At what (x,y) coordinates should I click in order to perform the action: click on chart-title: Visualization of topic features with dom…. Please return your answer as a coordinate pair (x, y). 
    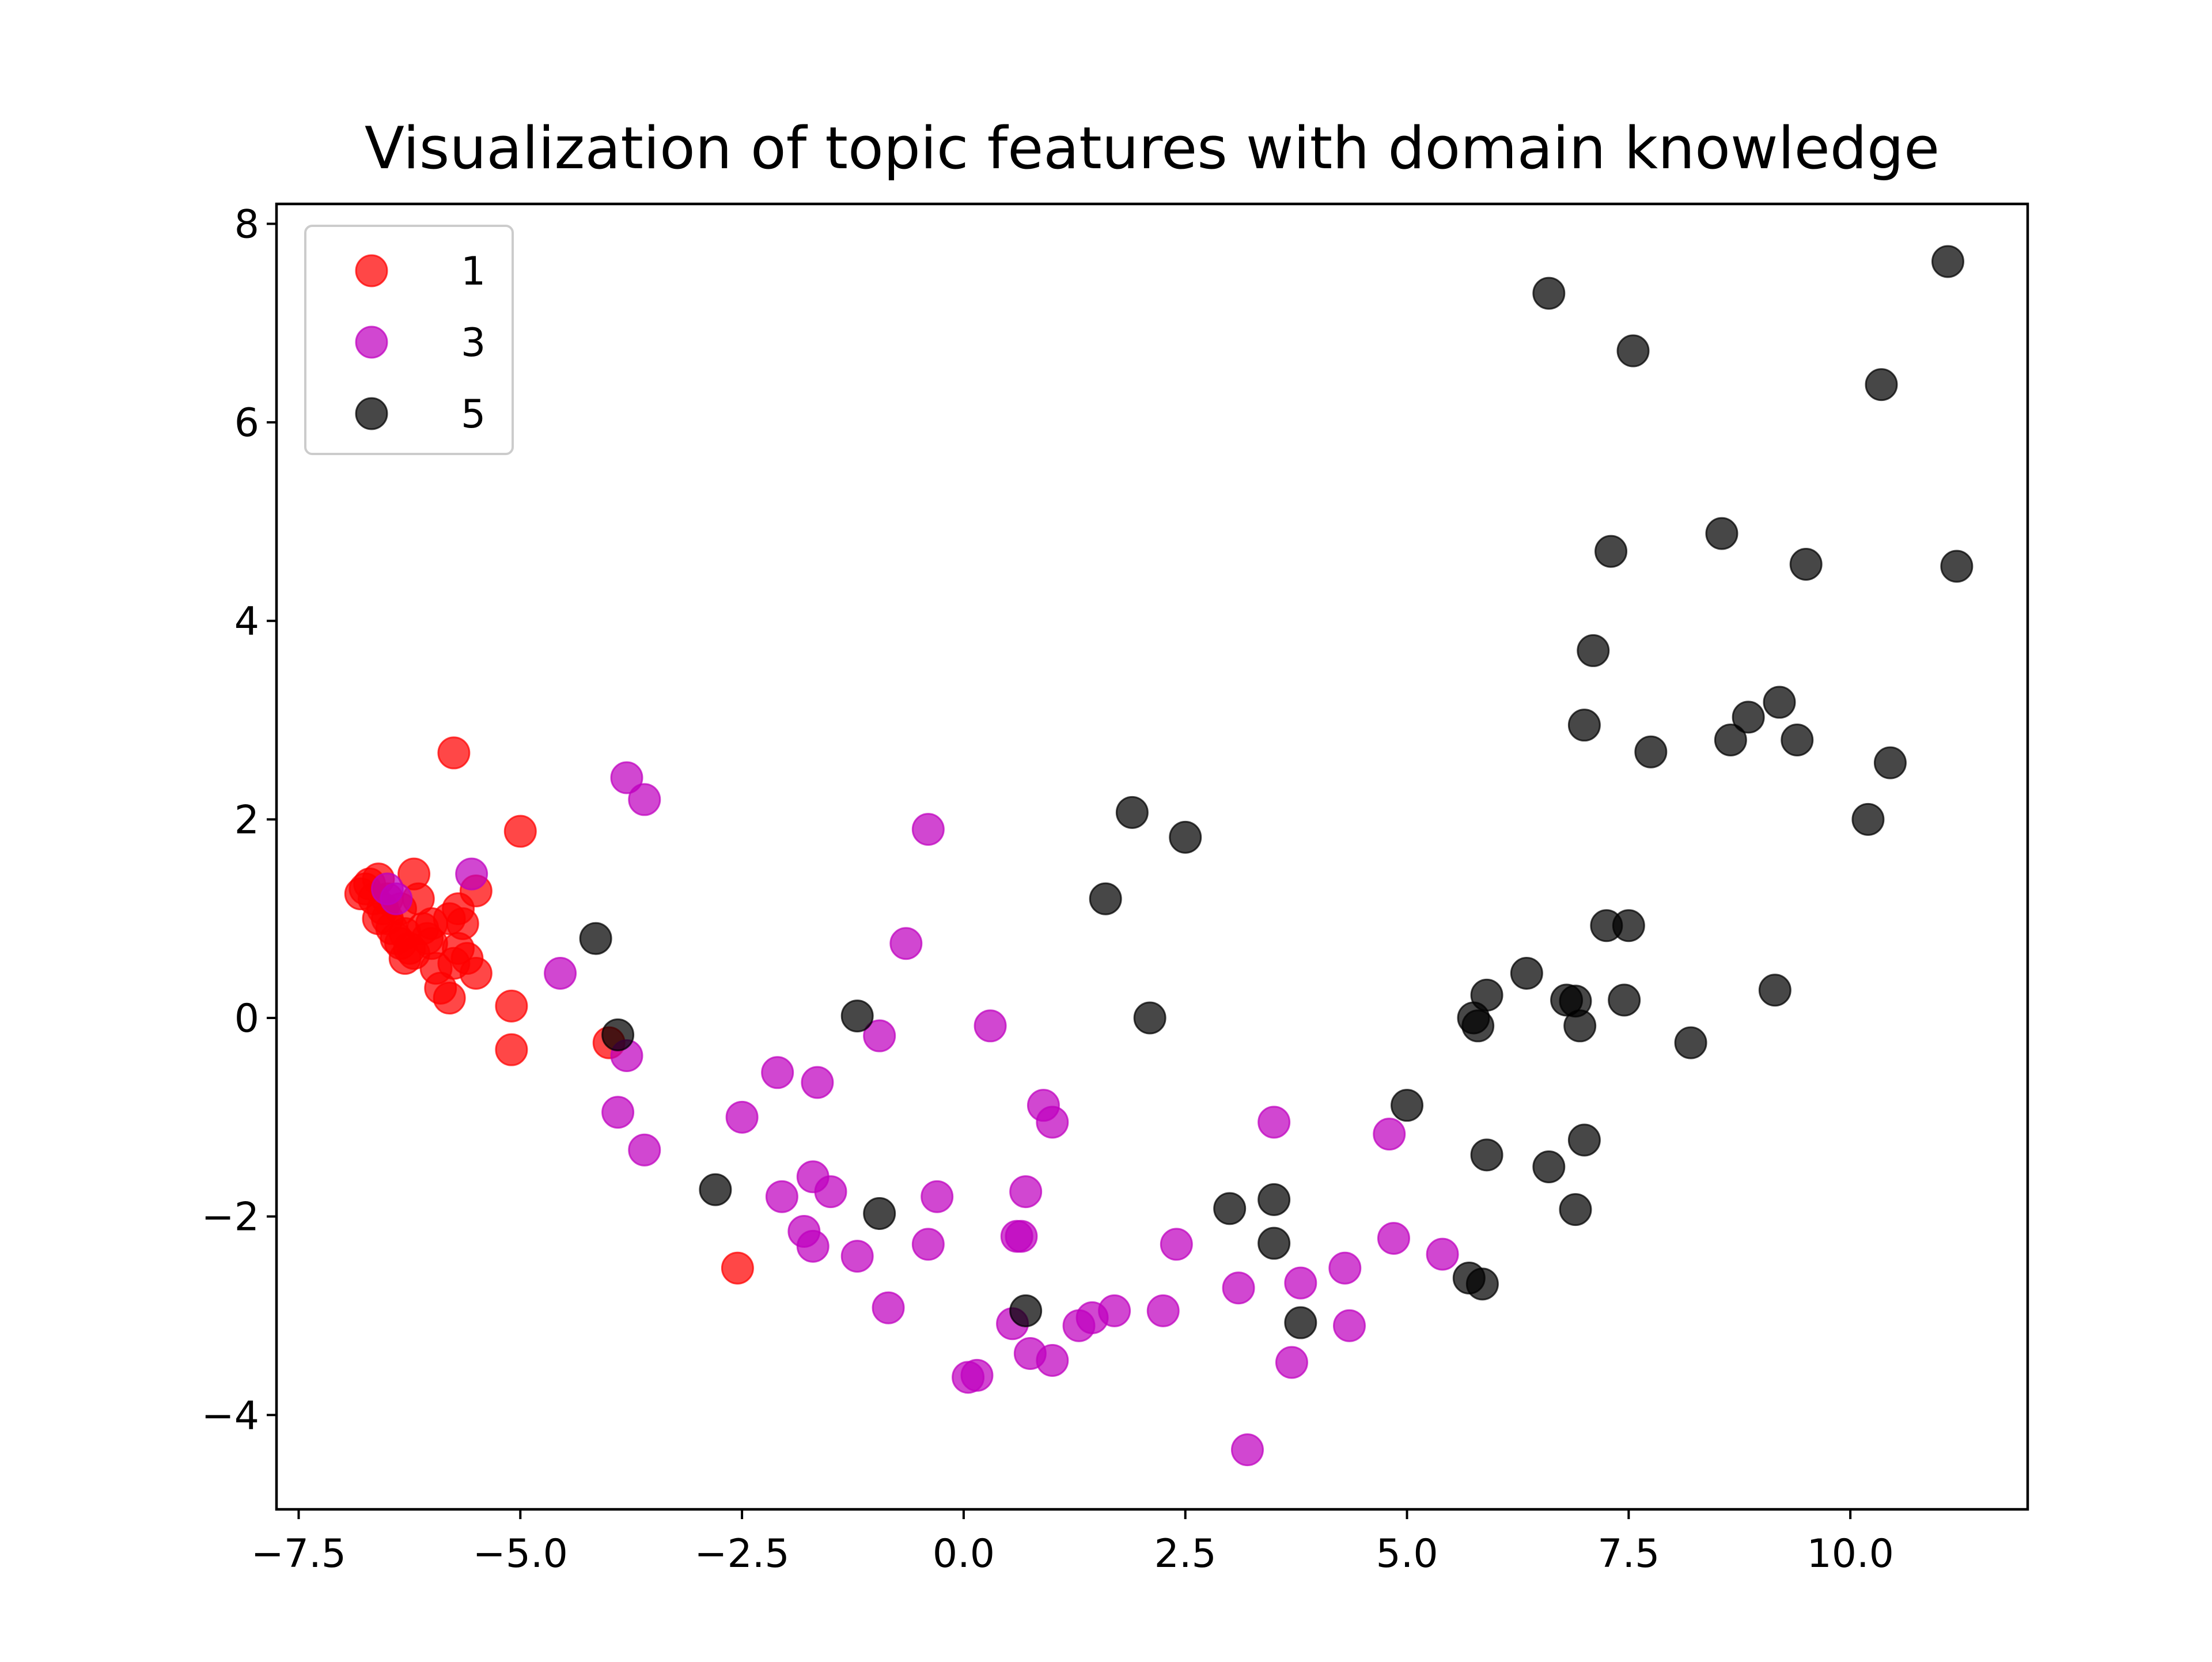
    Looking at the image, I should click on (1152, 148).